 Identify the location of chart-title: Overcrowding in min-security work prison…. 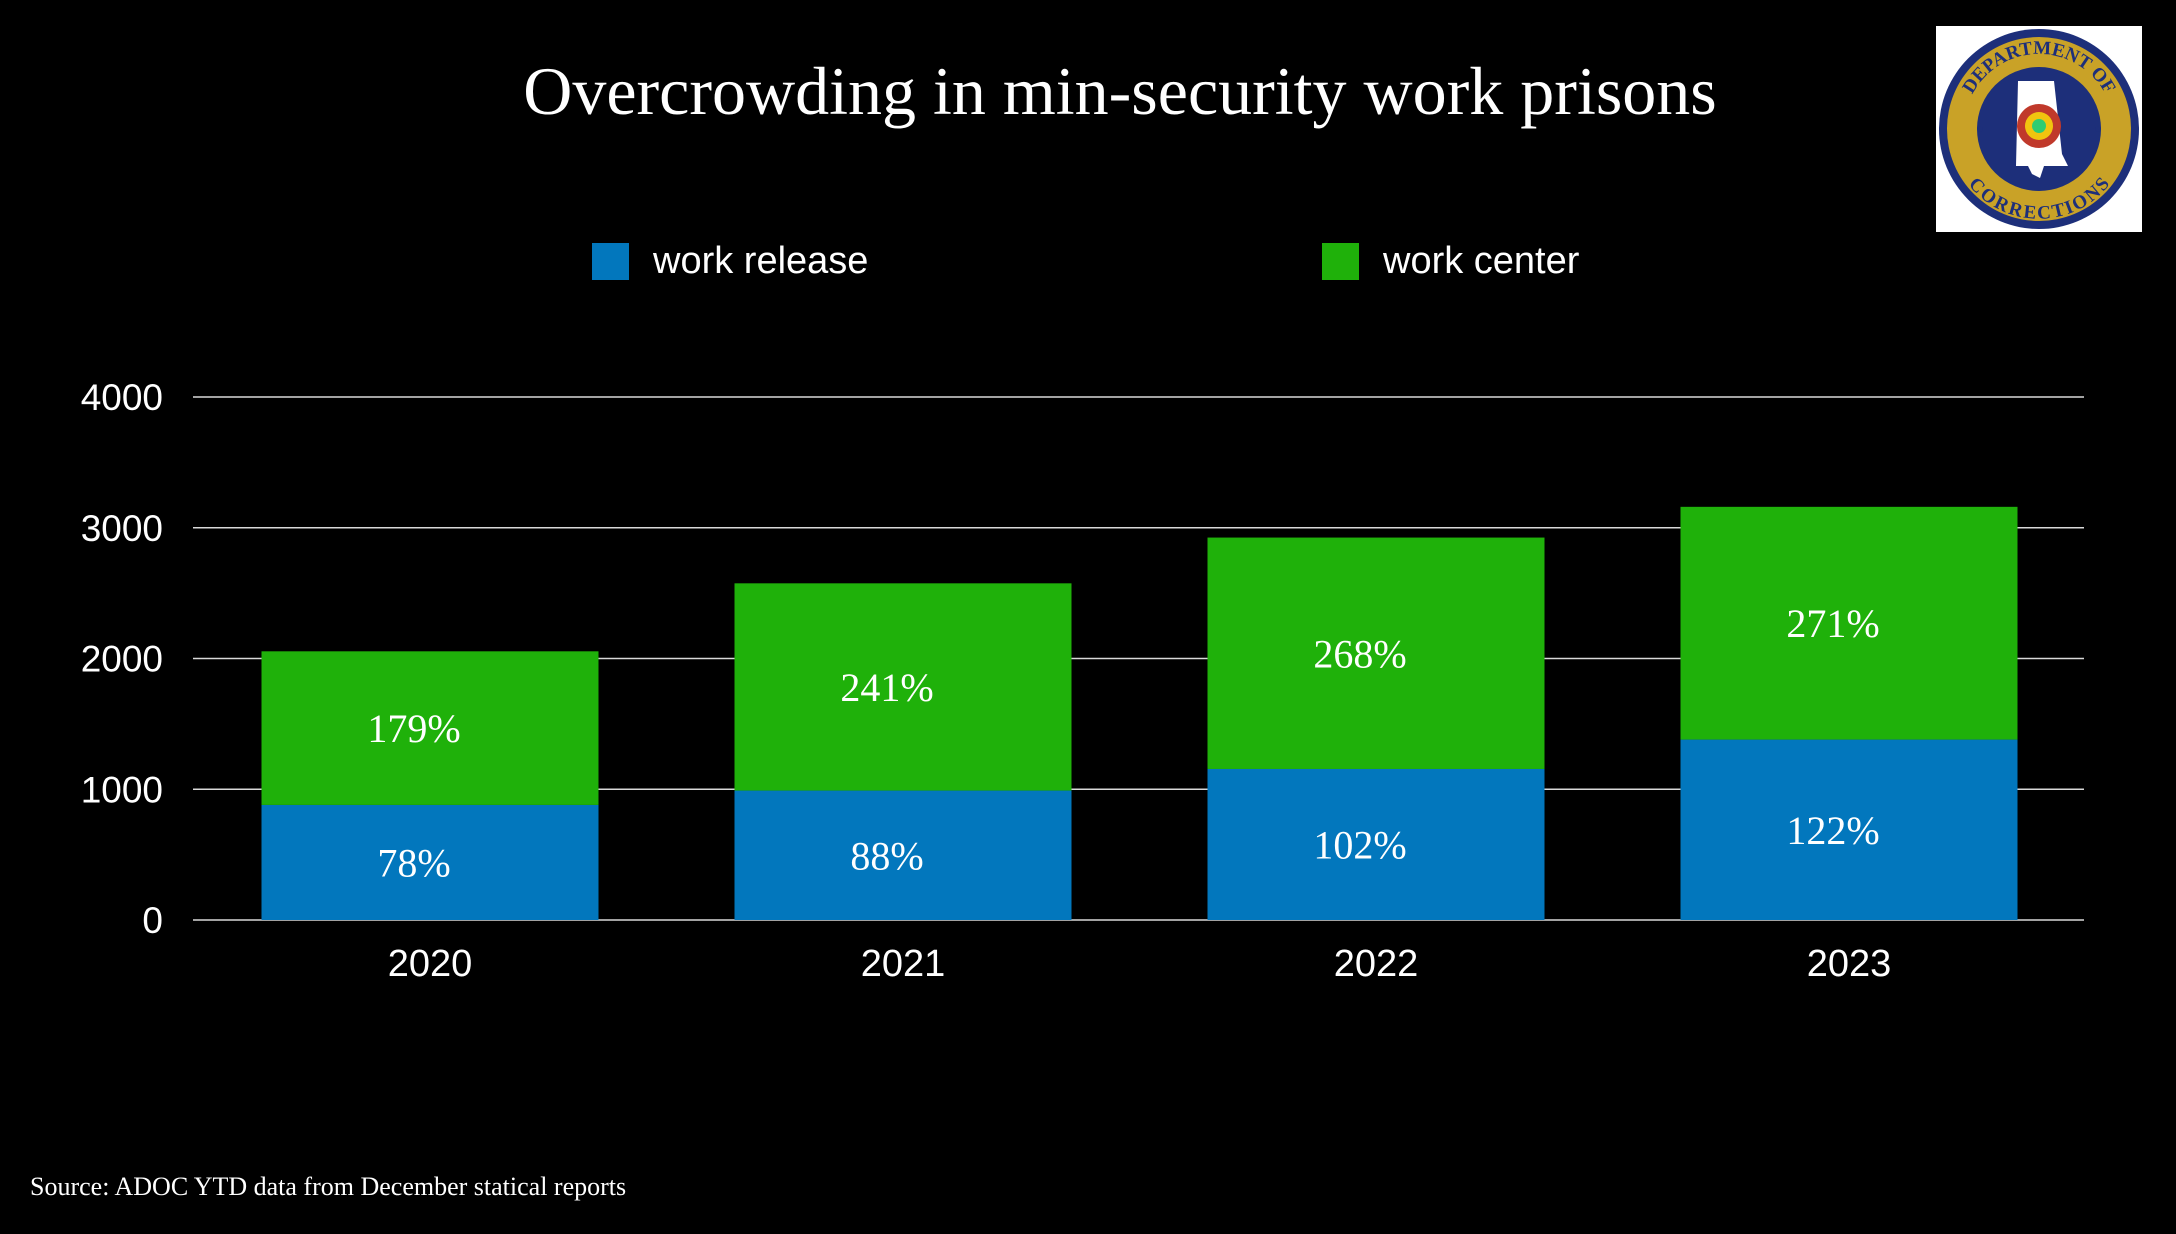
(1120, 91).